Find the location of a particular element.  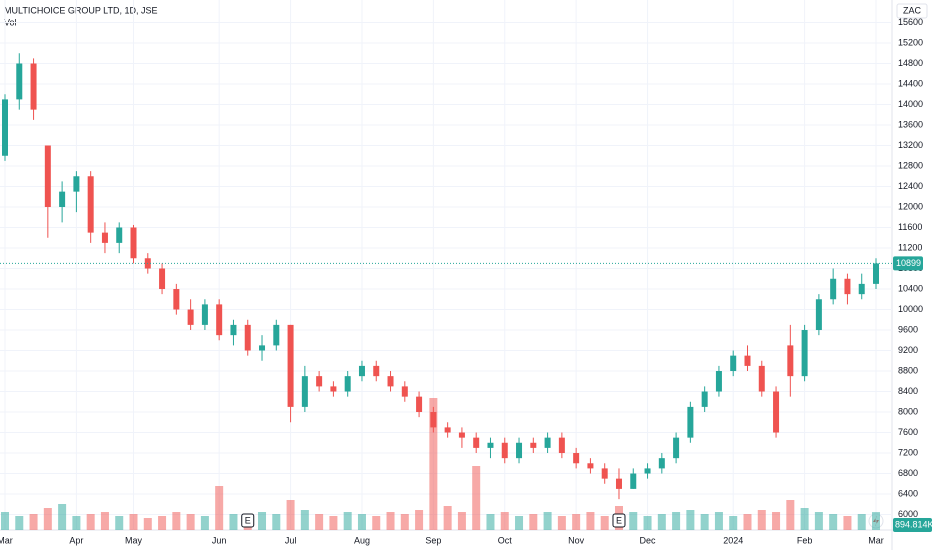

y-tick-label: 12000 is located at coordinates (910, 206).